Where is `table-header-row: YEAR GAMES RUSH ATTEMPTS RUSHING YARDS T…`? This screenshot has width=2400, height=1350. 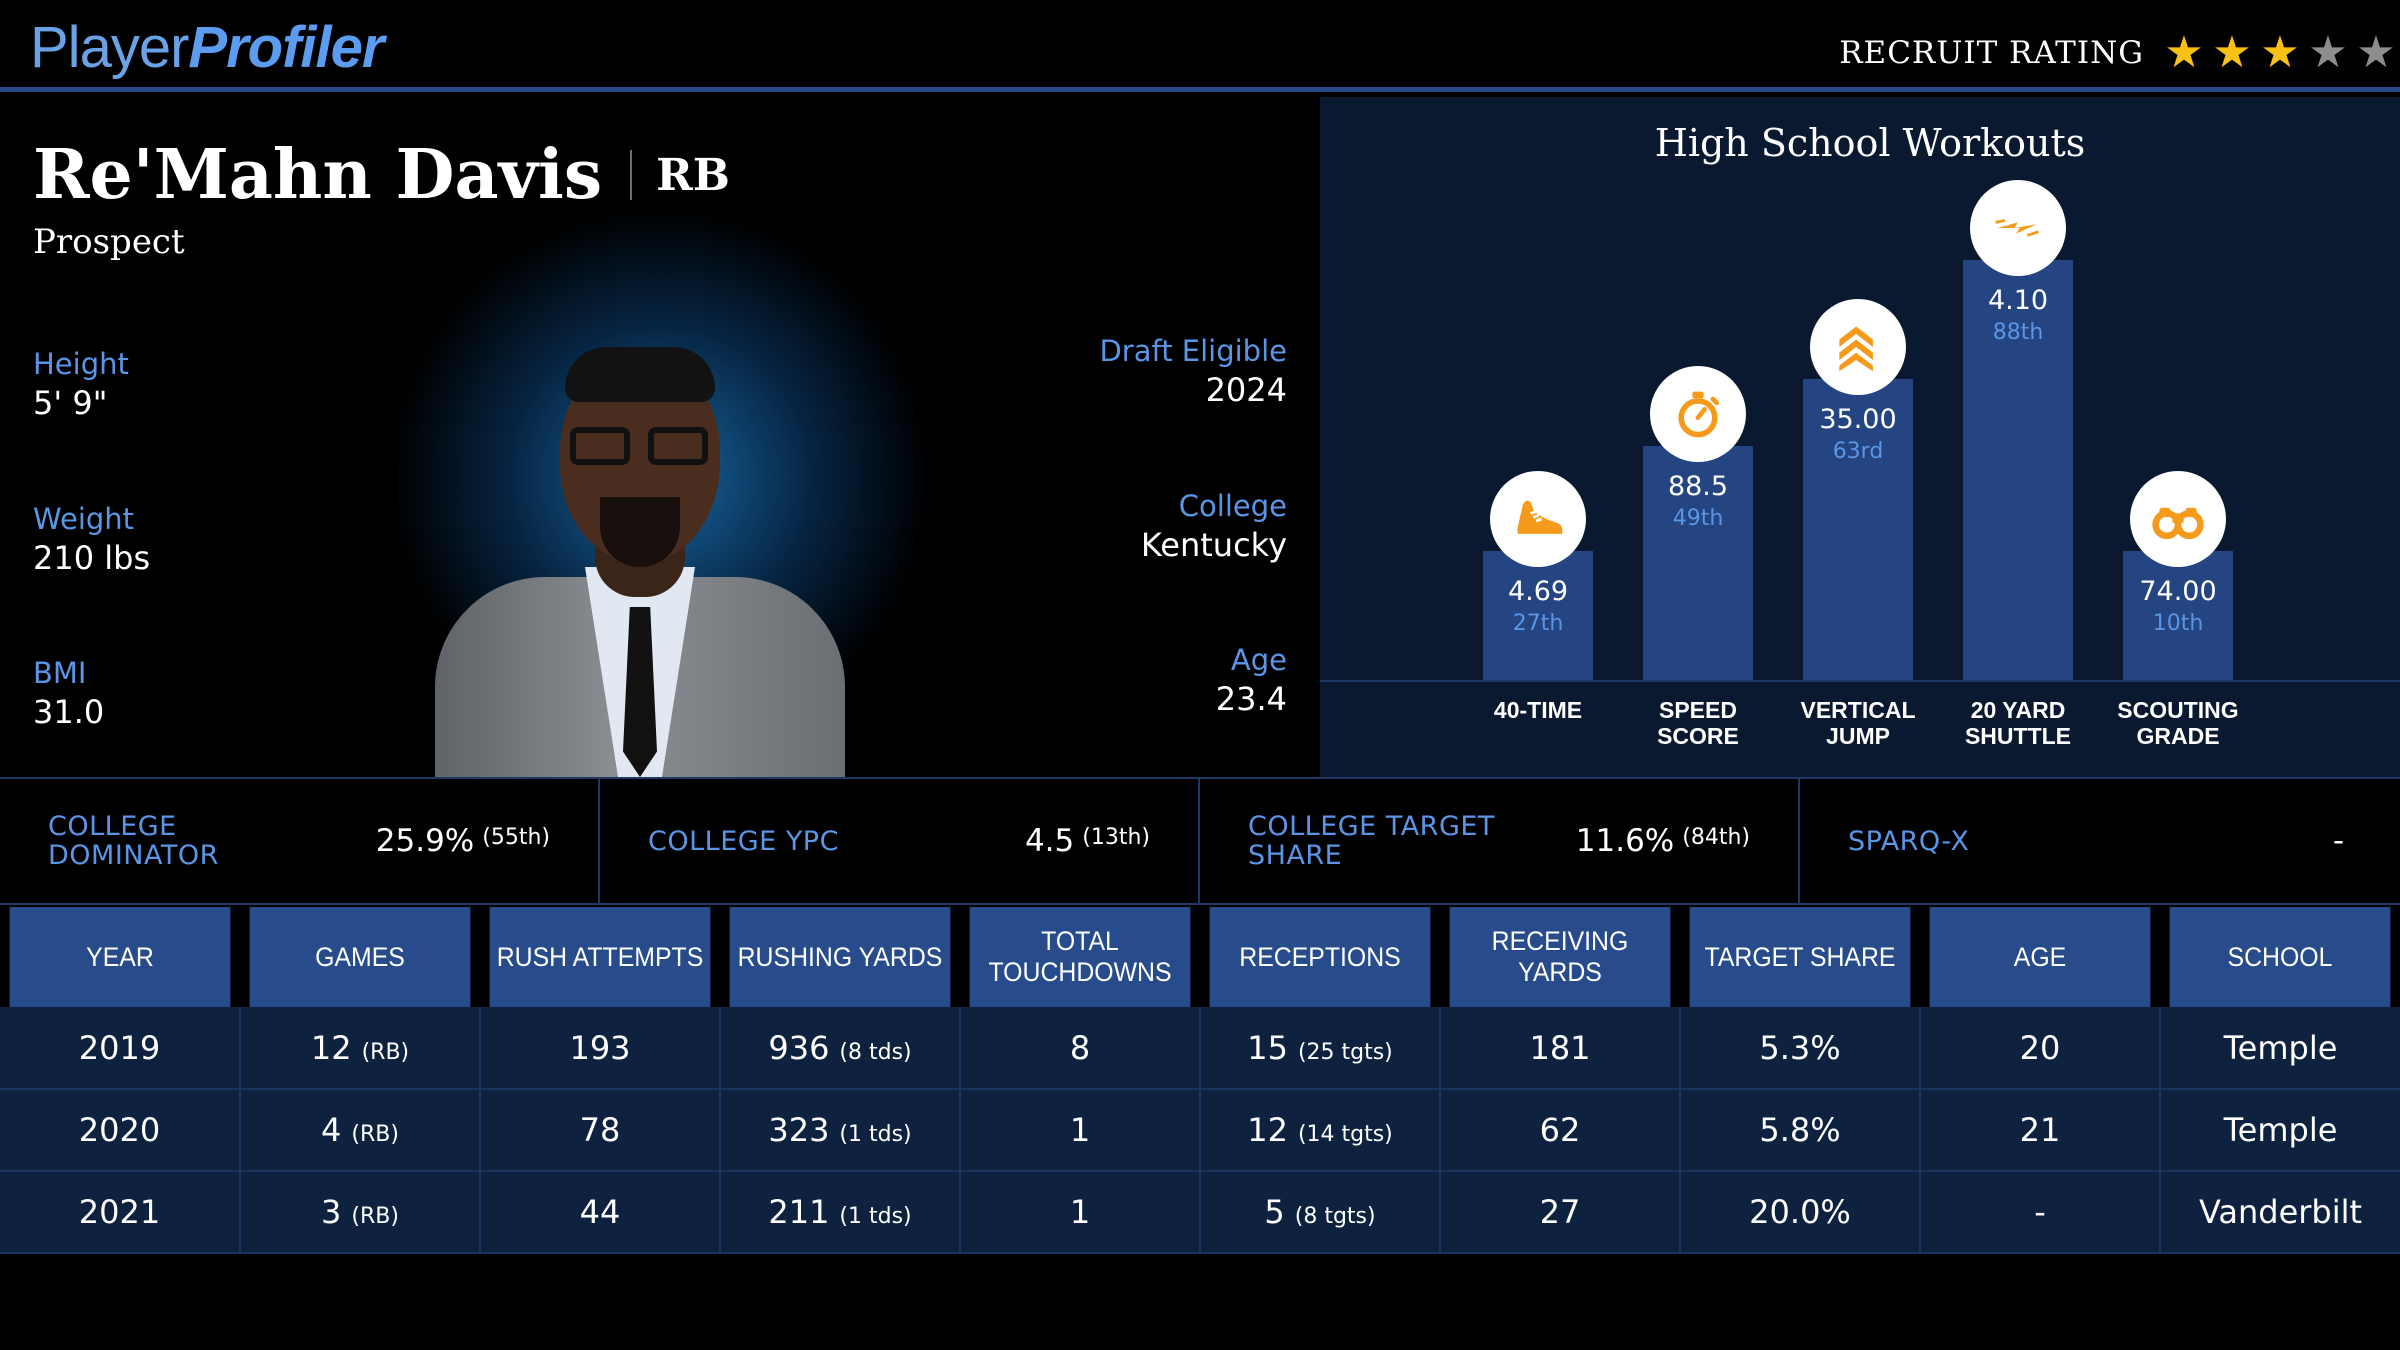 table-header-row: YEAR GAMES RUSH ATTEMPTS RUSHING YARDS T… is located at coordinates (1200, 957).